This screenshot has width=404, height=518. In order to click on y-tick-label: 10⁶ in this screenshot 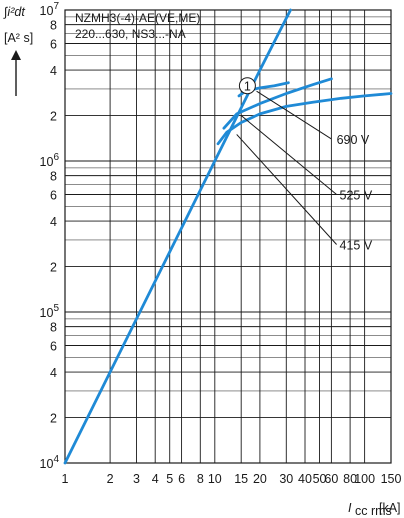, I will do `click(50, 160)`.